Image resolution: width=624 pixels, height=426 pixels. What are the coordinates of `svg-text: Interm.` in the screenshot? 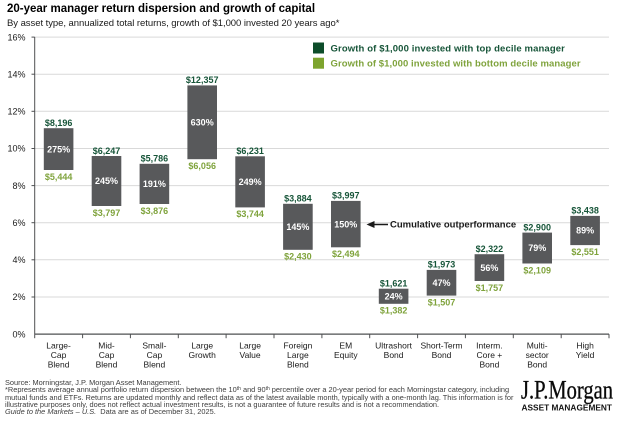 It's located at (489, 346).